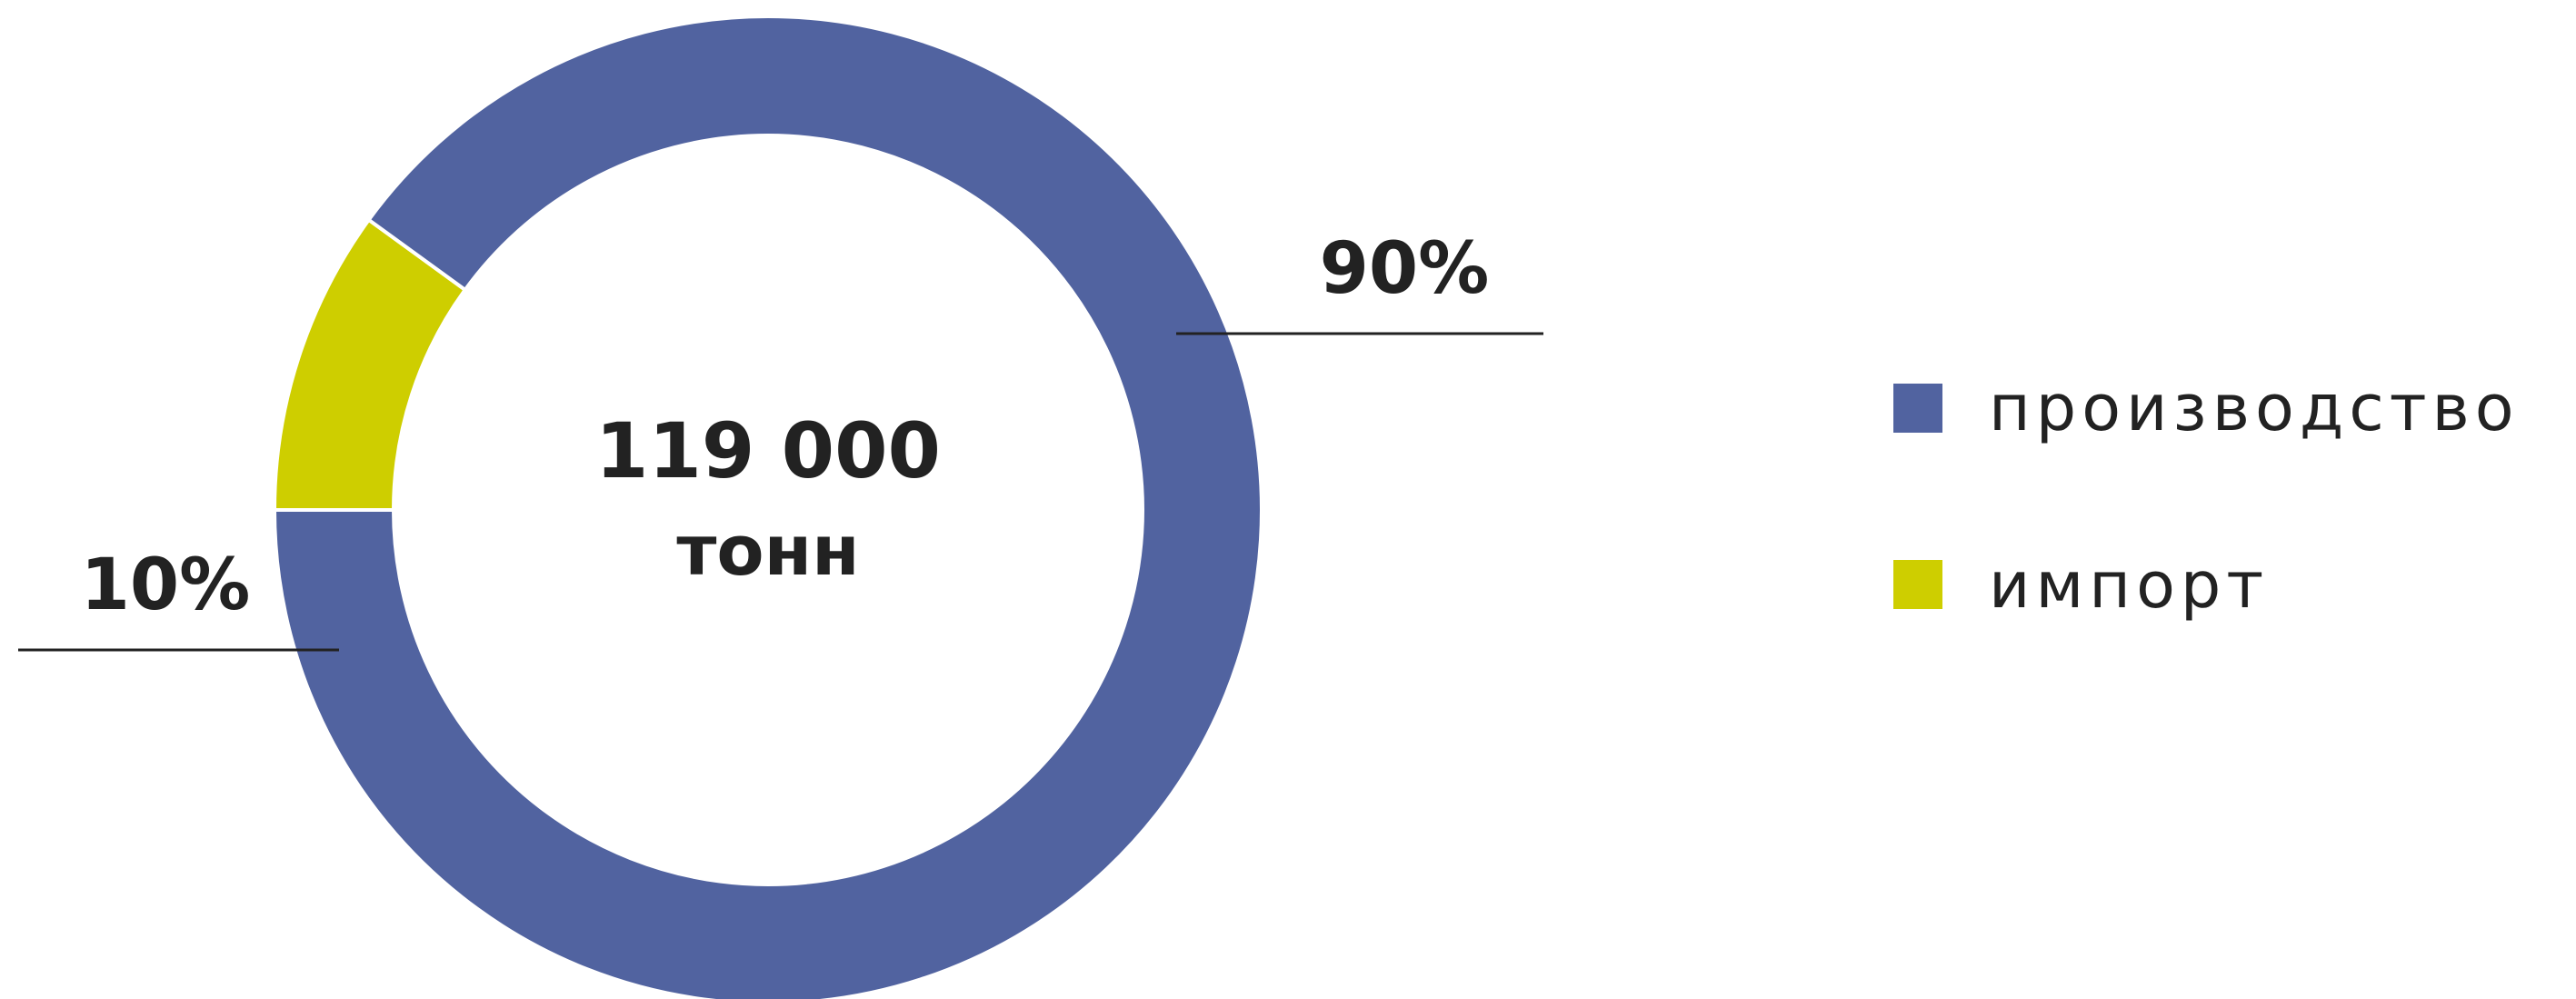 This screenshot has height=999, width=2576. What do you see at coordinates (1405, 269) in the screenshot?
I see `data-label-production: 90%` at bounding box center [1405, 269].